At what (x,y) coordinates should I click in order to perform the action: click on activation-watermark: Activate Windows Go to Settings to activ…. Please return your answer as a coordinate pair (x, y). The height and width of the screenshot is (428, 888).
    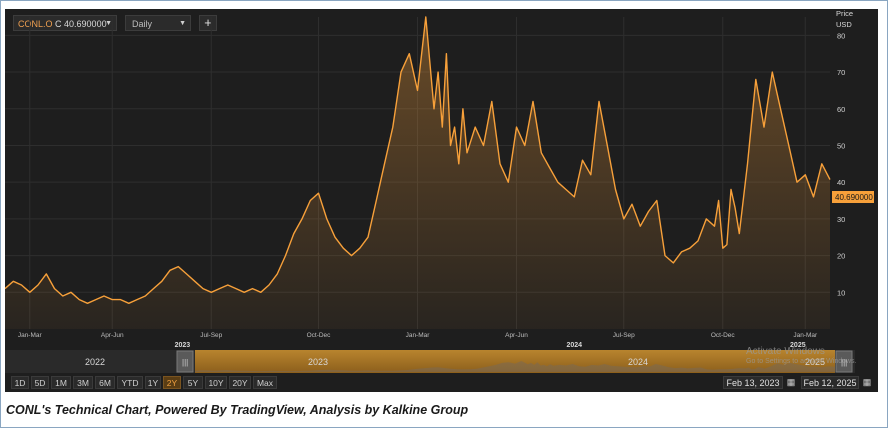
    Looking at the image, I should click on (801, 357).